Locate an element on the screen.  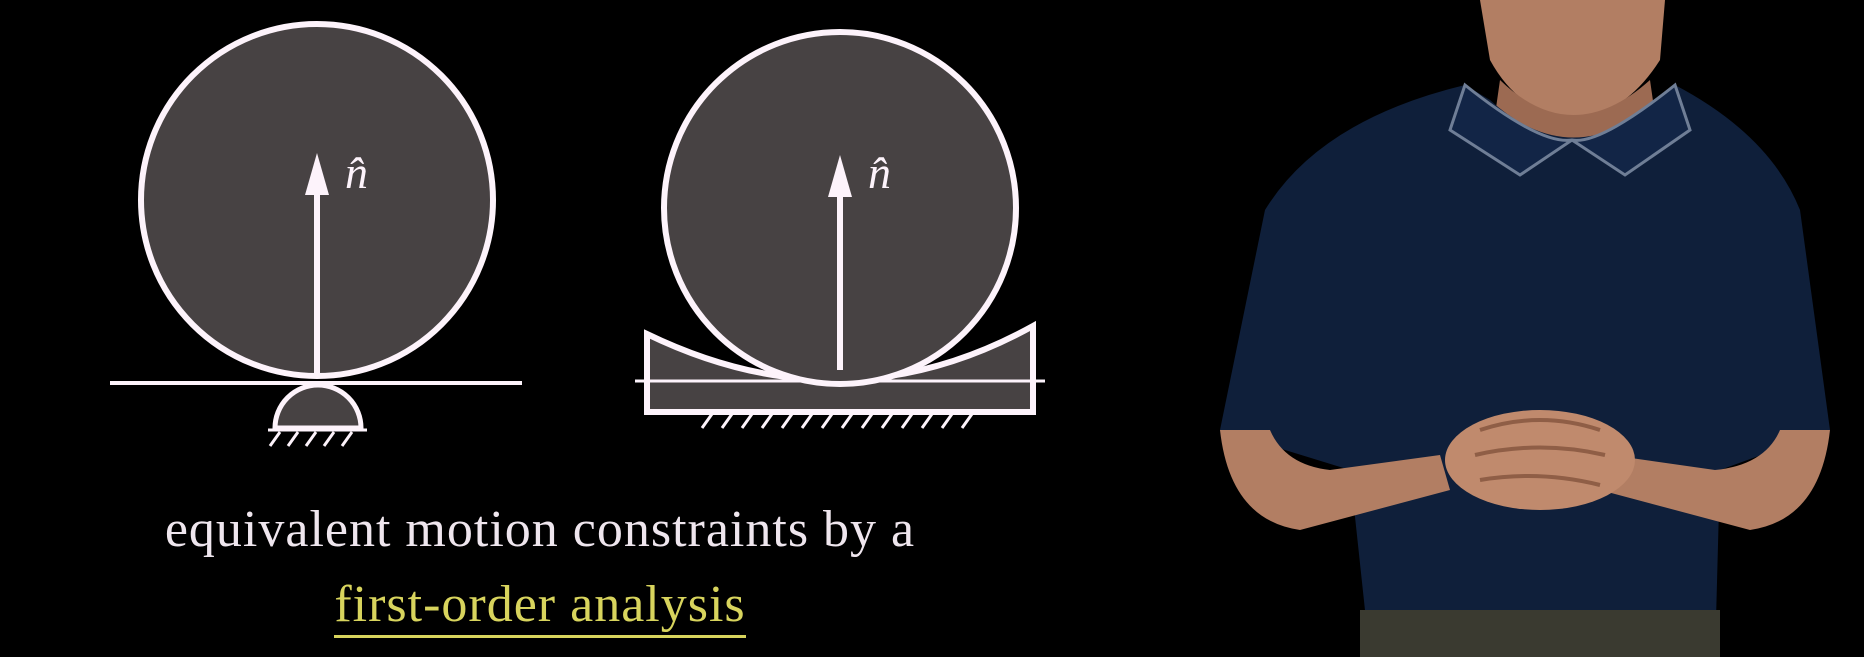
right-normal-arrow-head is located at coordinates (840, 176).